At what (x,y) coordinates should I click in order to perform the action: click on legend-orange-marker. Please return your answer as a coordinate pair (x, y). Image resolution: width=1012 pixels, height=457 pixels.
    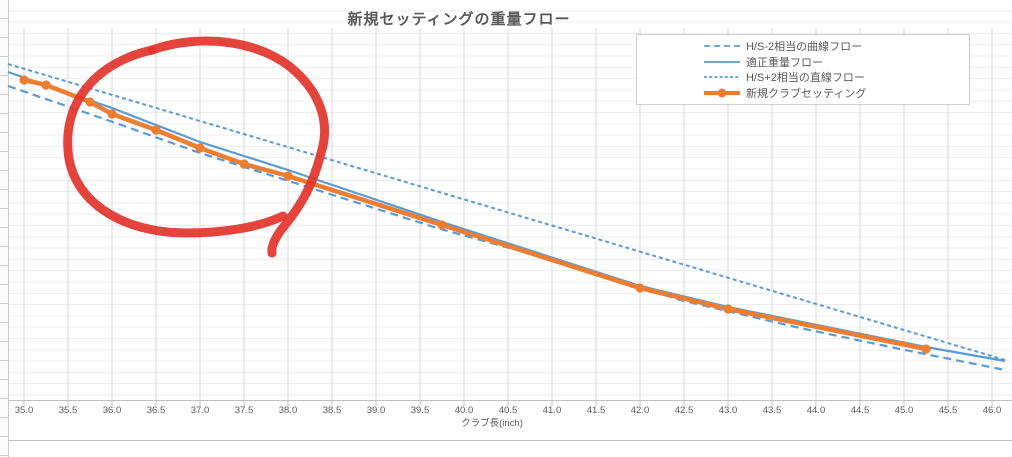
    Looking at the image, I should click on (722, 93).